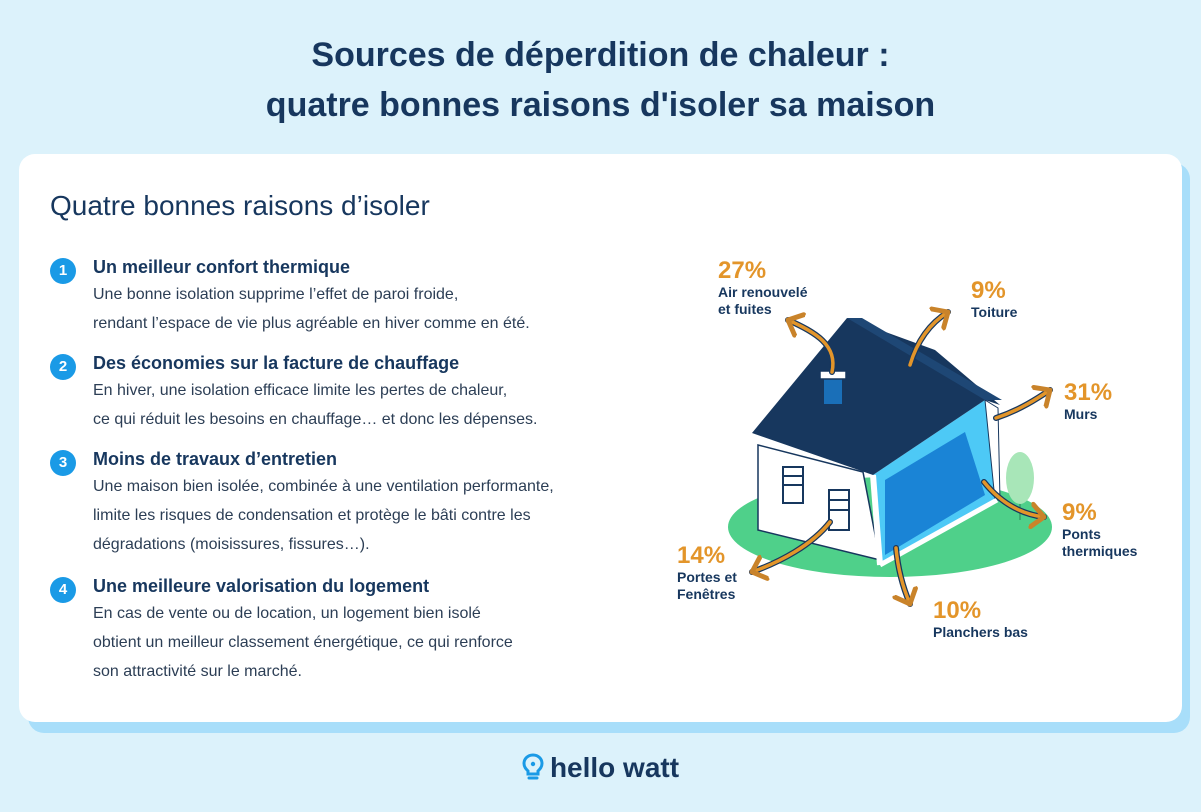 This screenshot has height=812, width=1201. What do you see at coordinates (533, 766) in the screenshot?
I see `lightbulb-icon` at bounding box center [533, 766].